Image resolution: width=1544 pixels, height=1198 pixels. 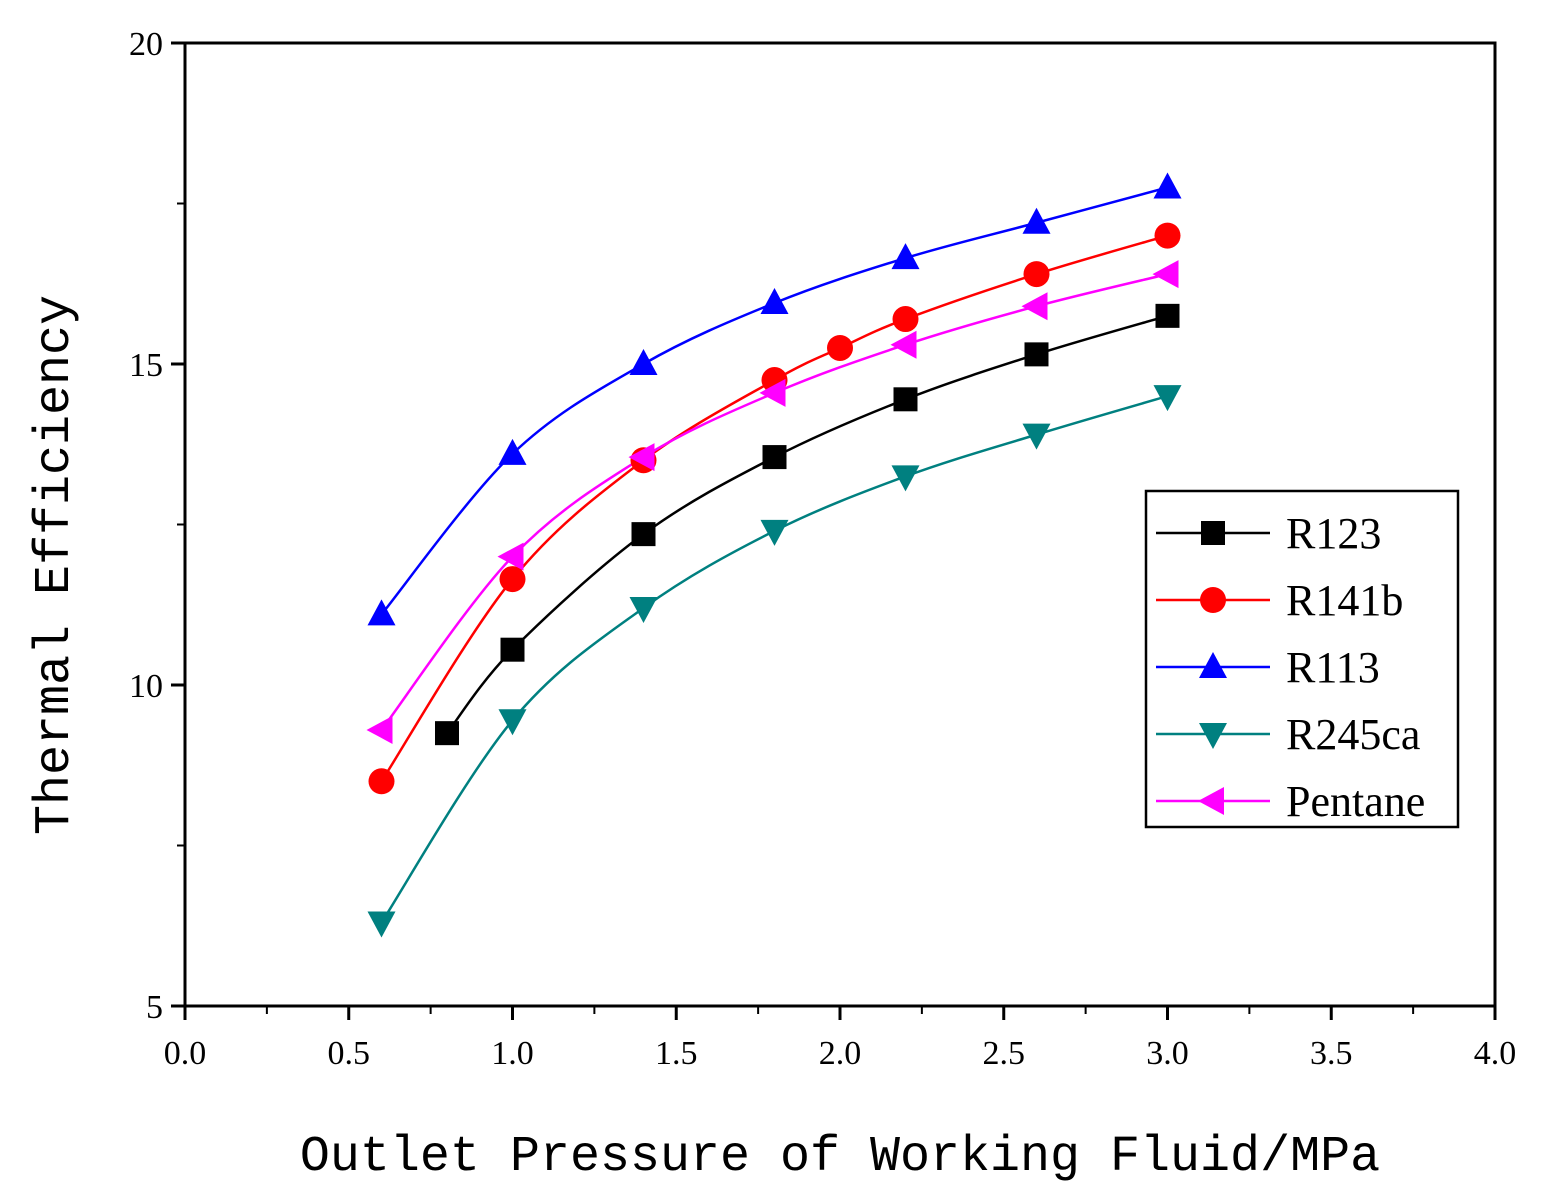 What do you see at coordinates (1353, 734) in the screenshot?
I see `legend-label-r245ca: R245ca` at bounding box center [1353, 734].